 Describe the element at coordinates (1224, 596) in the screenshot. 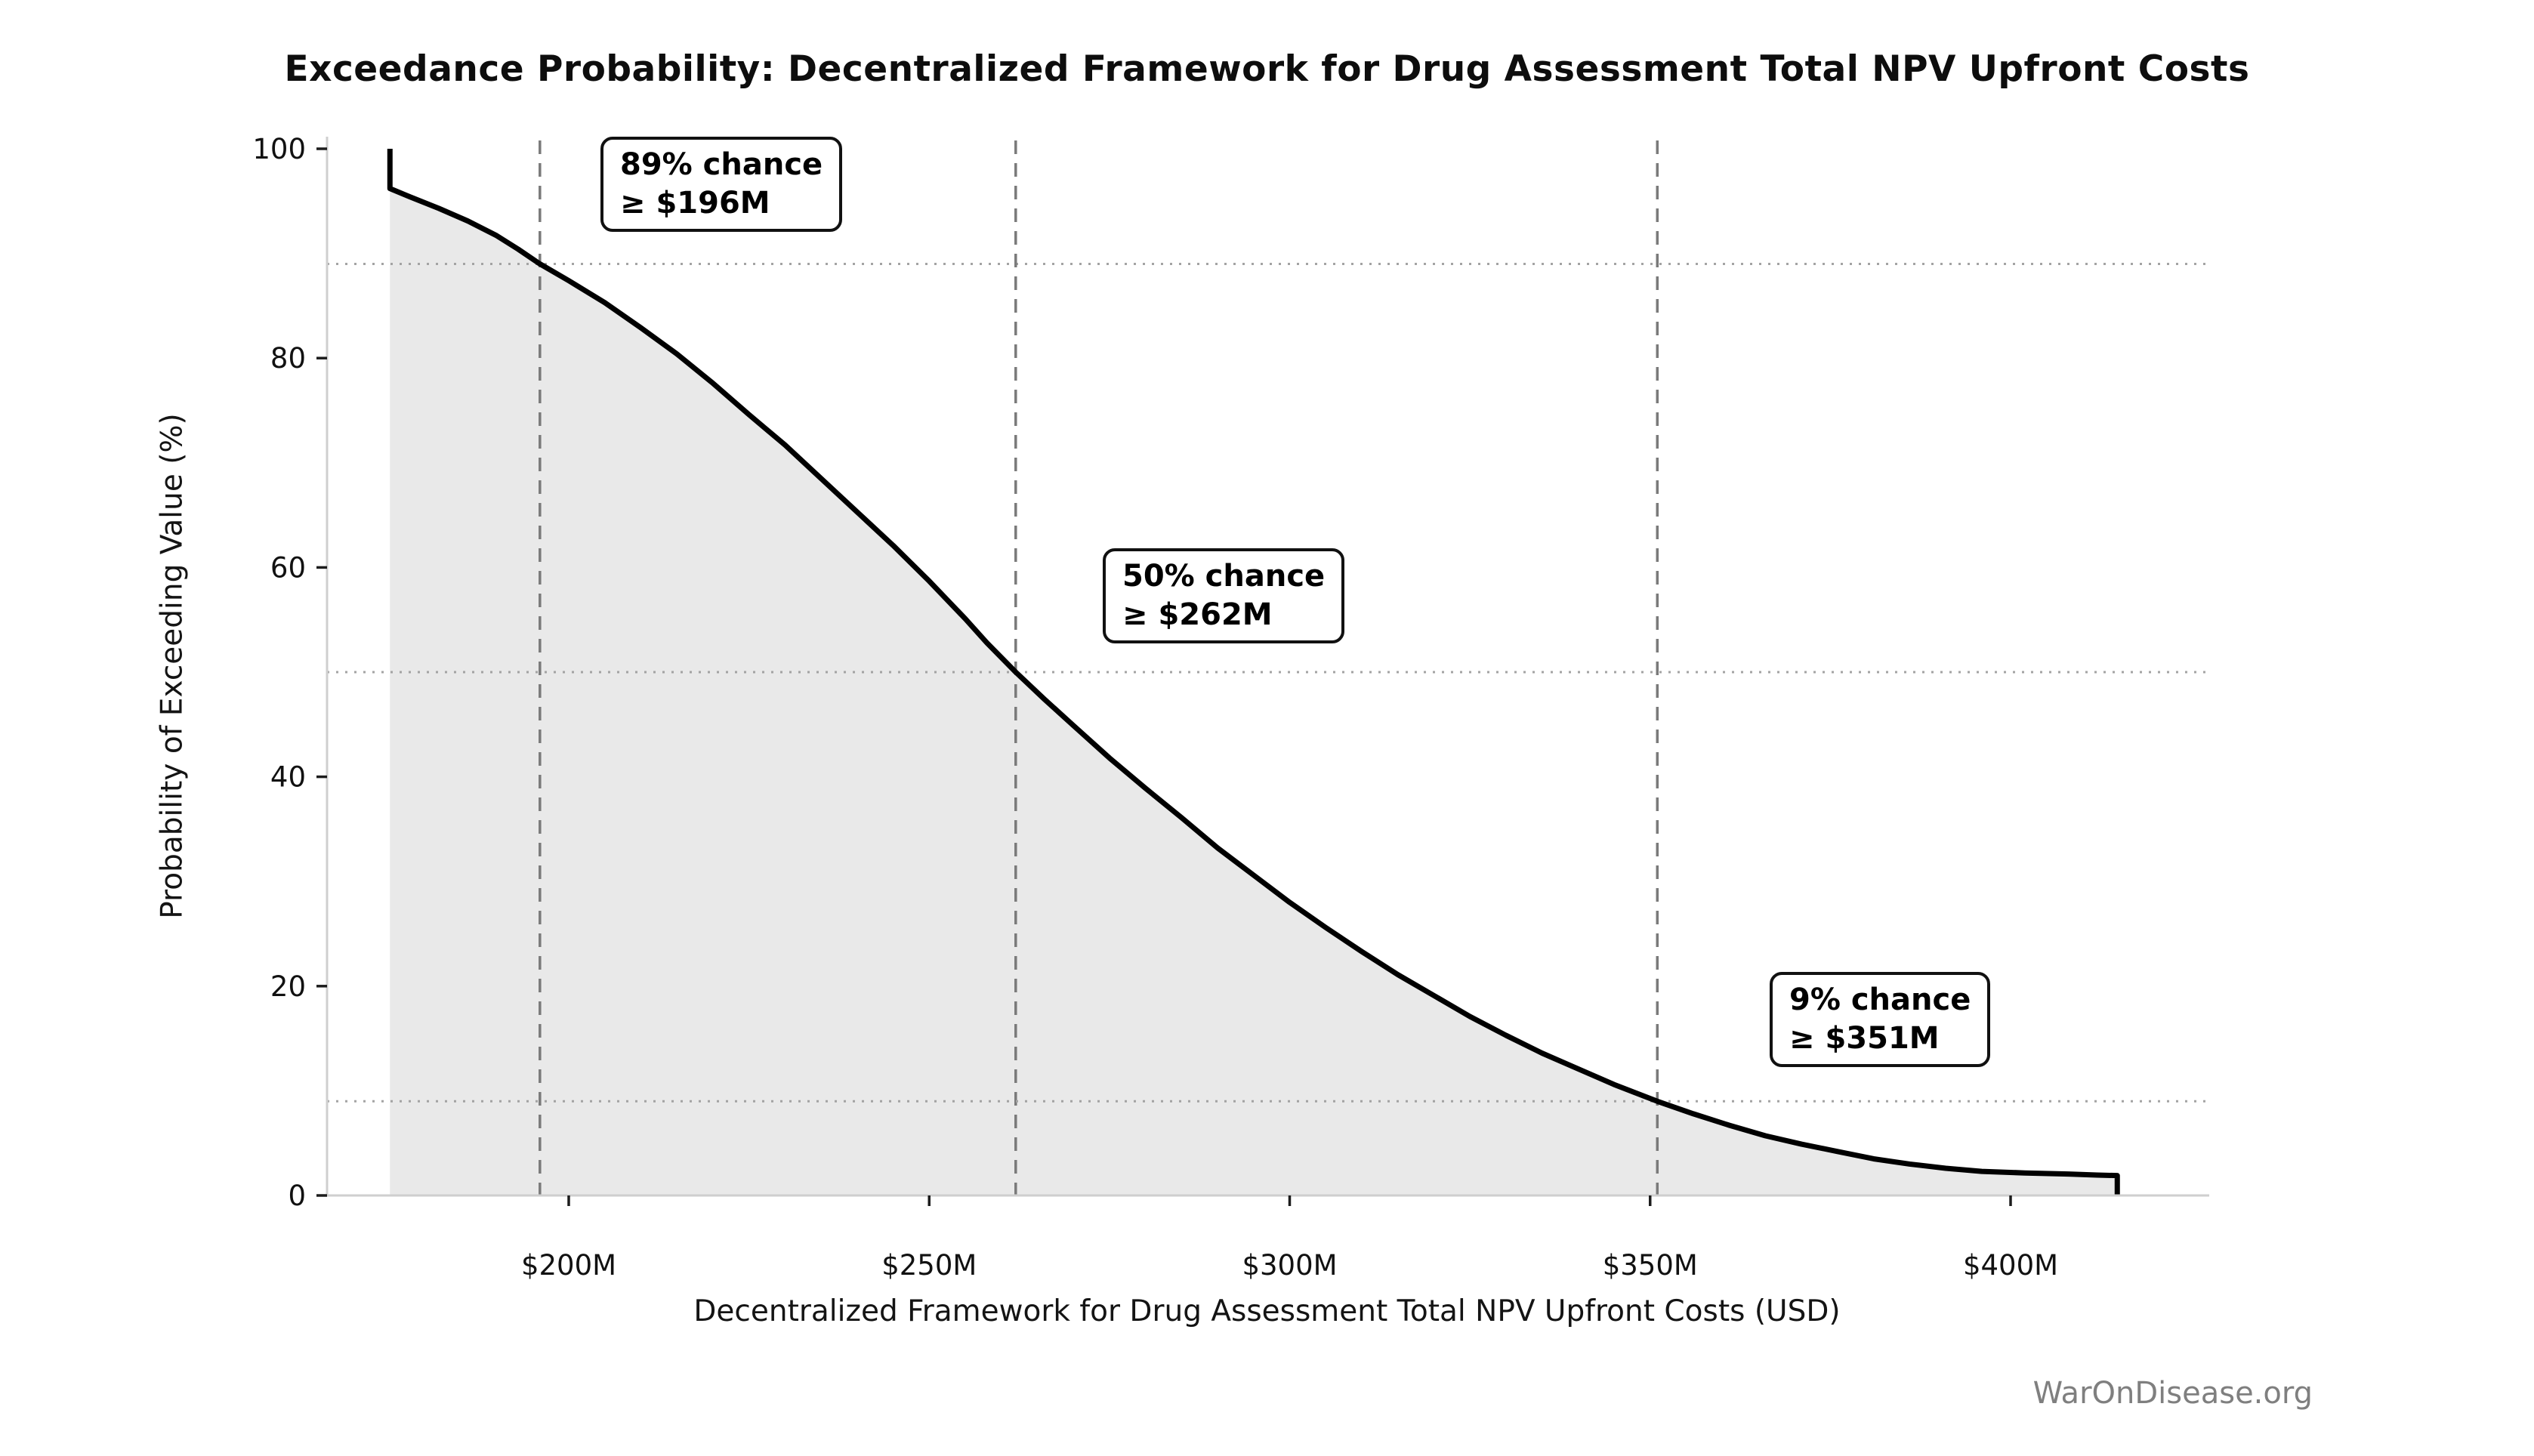

I see `annotation-50-percent: 50% chance ≥ $262M` at that location.